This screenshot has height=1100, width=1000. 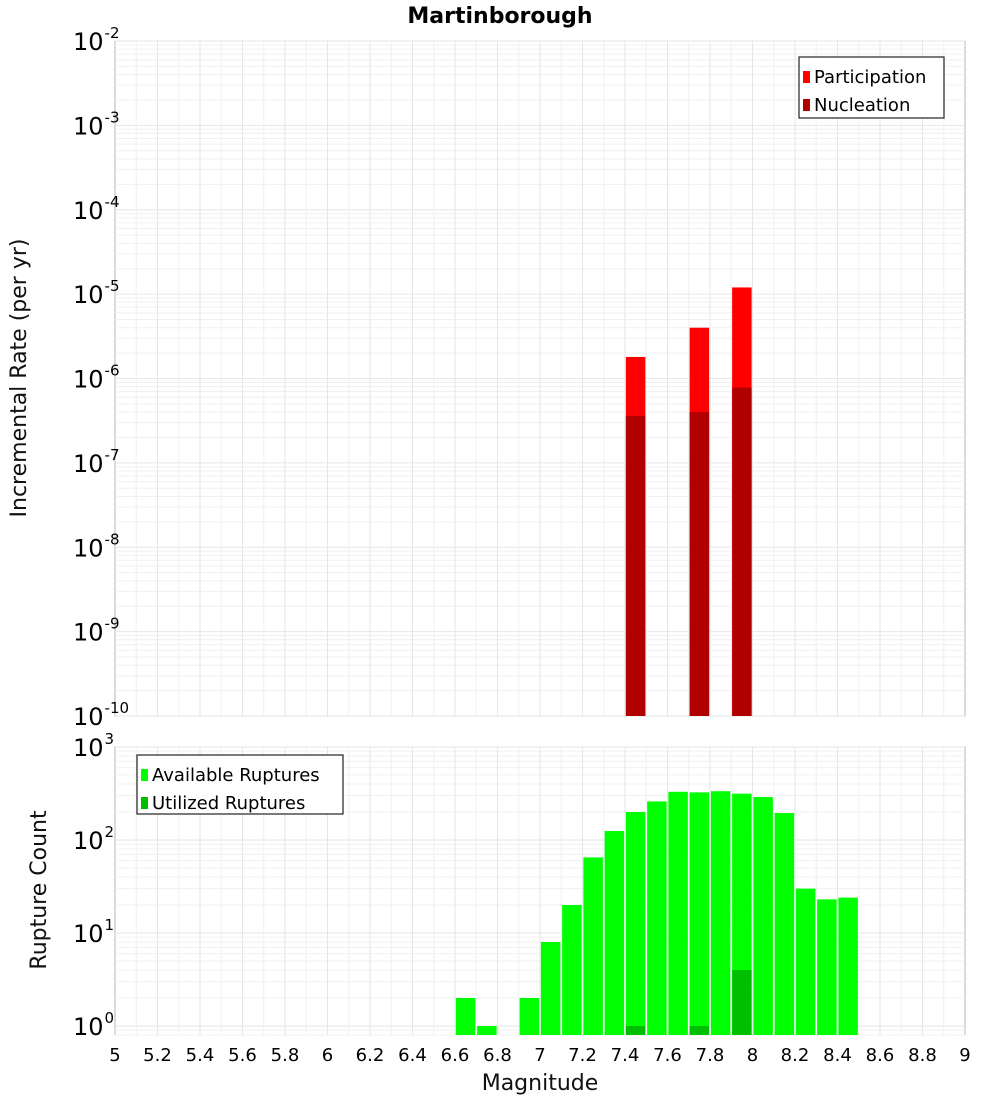 What do you see at coordinates (112, 33) in the screenshot?
I see `y-tick-exponent: -2` at bounding box center [112, 33].